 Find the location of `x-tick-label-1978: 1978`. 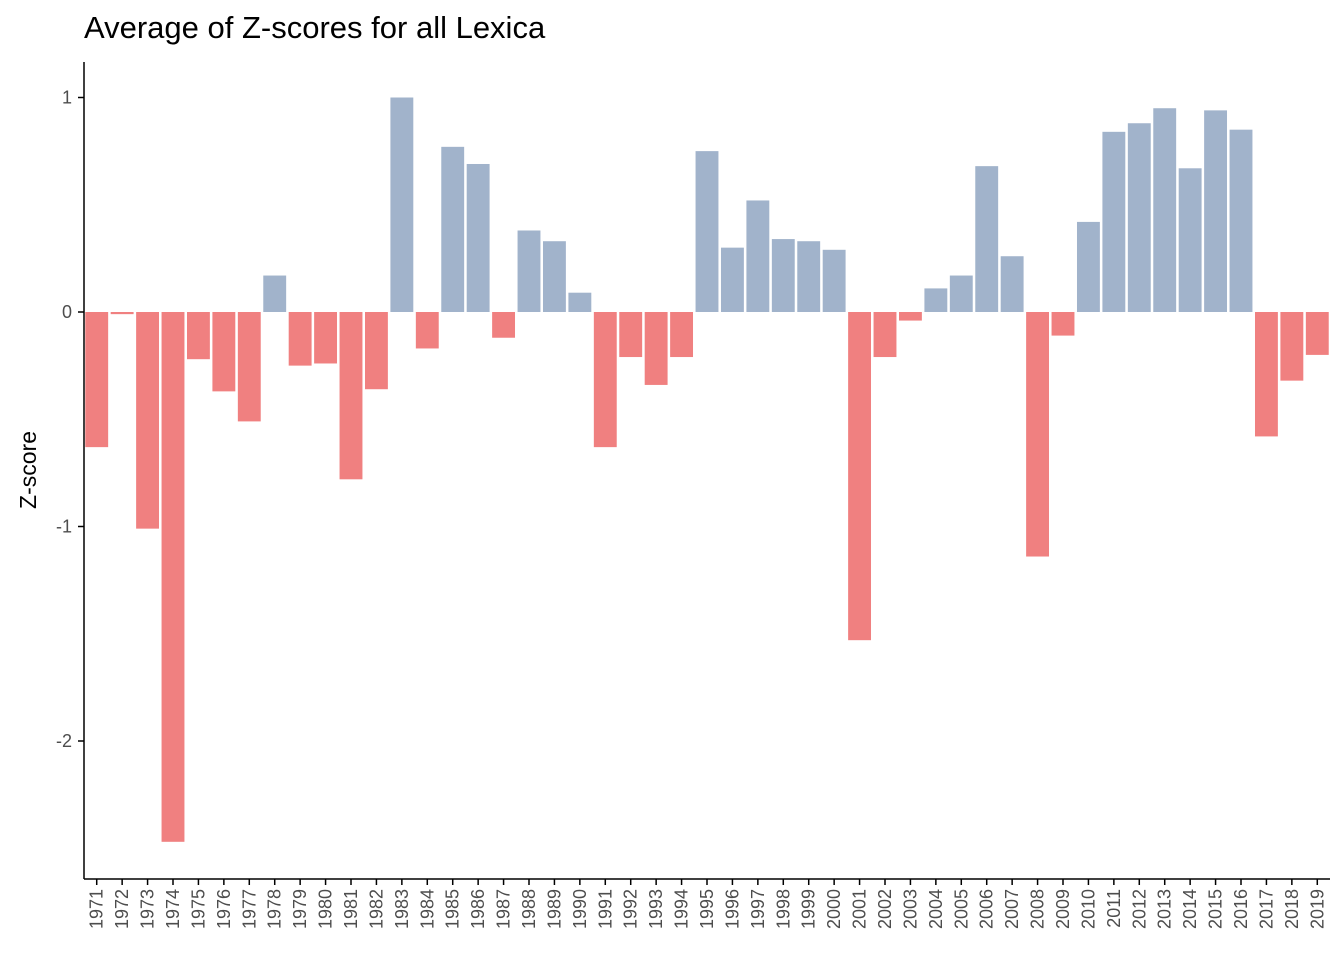

x-tick-label-1978: 1978 is located at coordinates (275, 909).